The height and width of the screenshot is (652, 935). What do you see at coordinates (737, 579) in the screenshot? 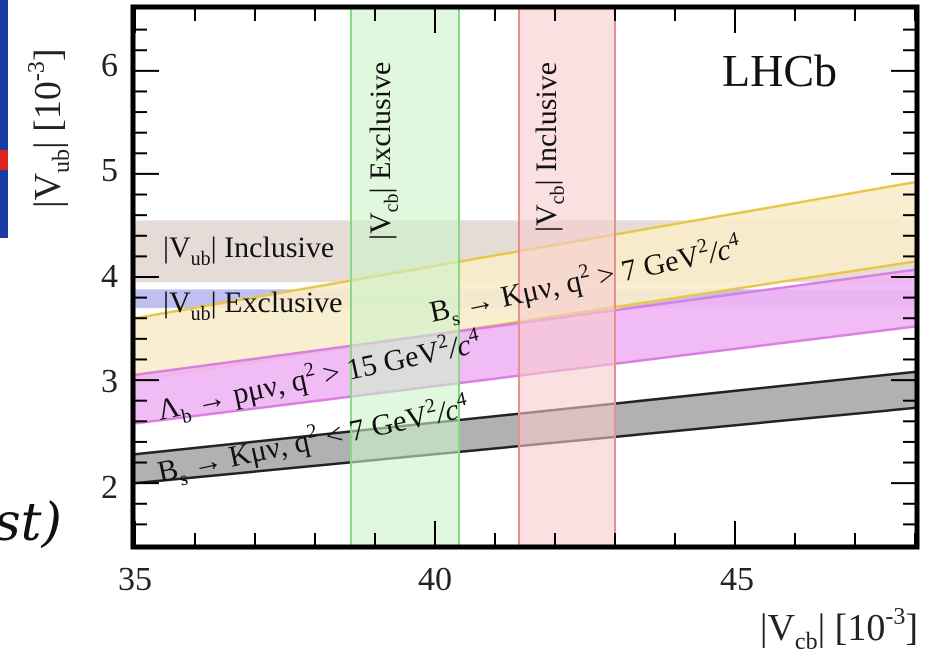
I see `x-tick-label-45: 45` at bounding box center [737, 579].